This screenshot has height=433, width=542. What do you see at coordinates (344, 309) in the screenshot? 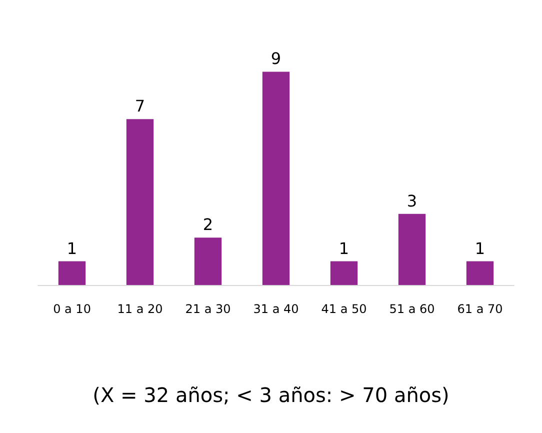
I see `x-tick-label: 41 a 50` at bounding box center [344, 309].